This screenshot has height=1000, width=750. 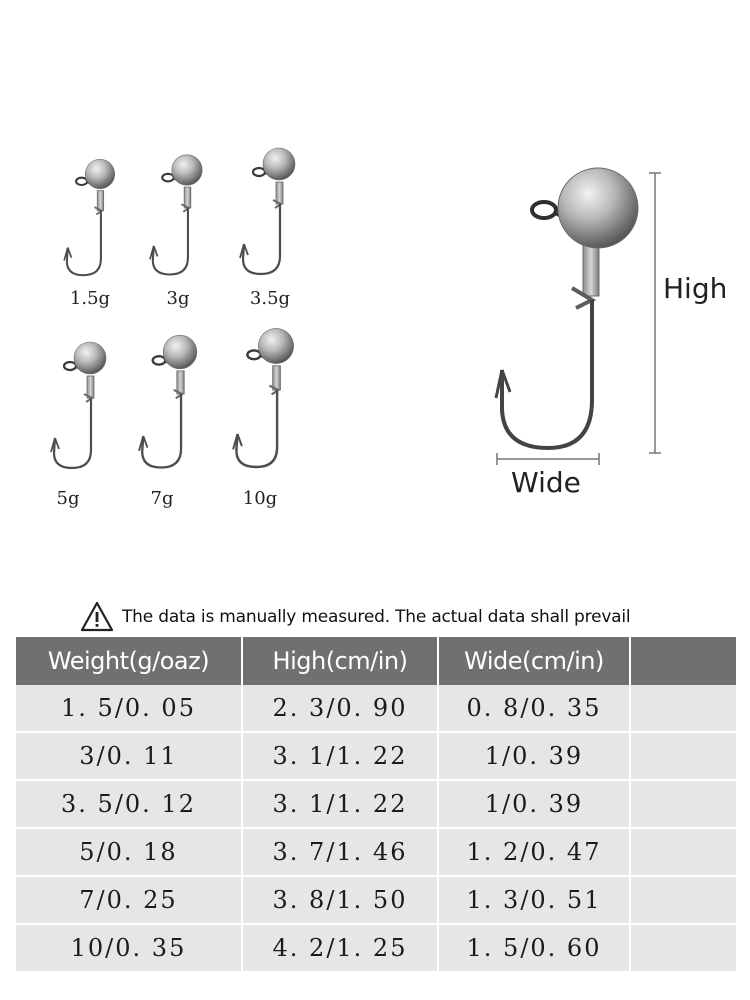 What do you see at coordinates (683, 661) in the screenshot?
I see `header-empty` at bounding box center [683, 661].